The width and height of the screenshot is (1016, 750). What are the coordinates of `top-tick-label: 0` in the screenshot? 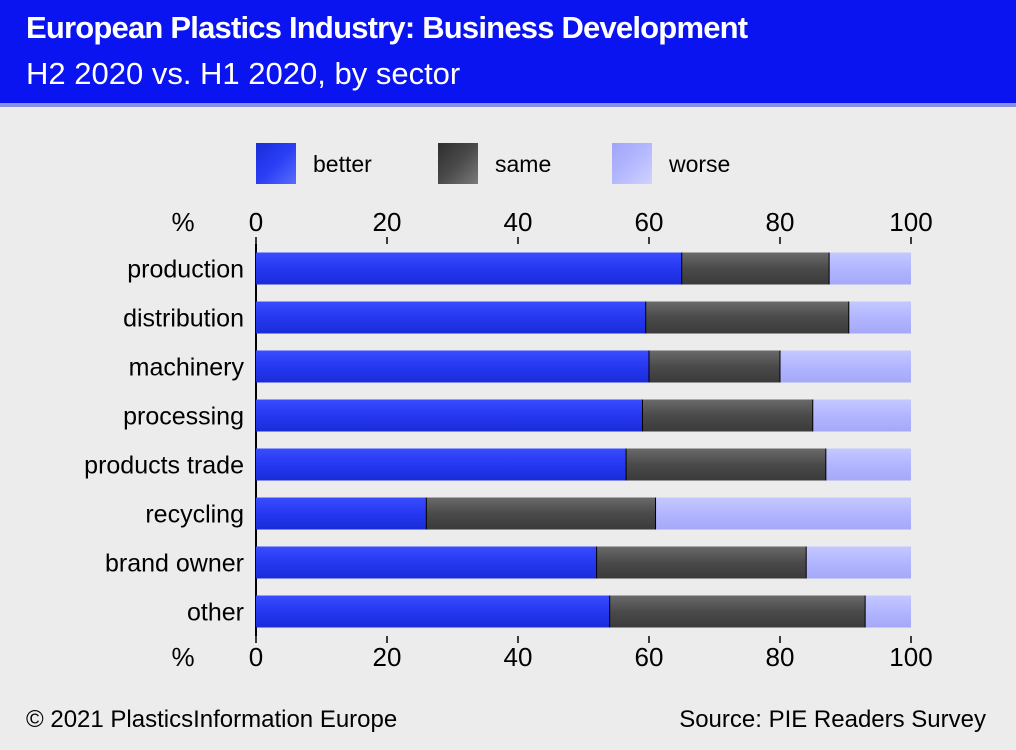 It's located at (256, 222).